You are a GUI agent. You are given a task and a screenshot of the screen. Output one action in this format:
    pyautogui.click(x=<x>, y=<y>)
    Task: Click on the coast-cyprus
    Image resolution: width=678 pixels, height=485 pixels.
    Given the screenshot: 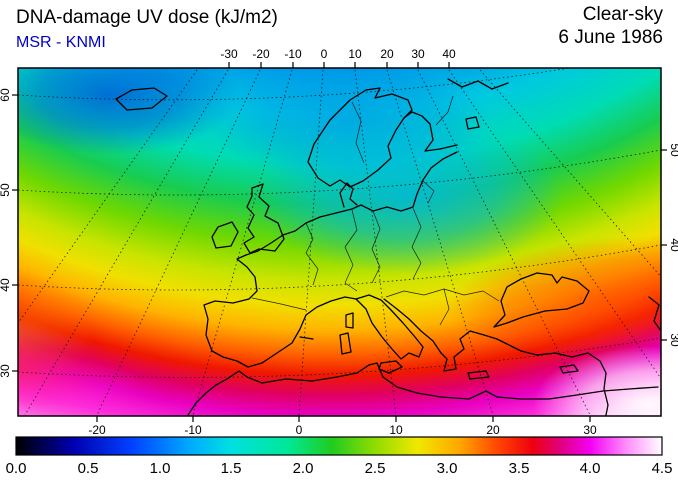 What is the action you would take?
    pyautogui.click(x=569, y=369)
    